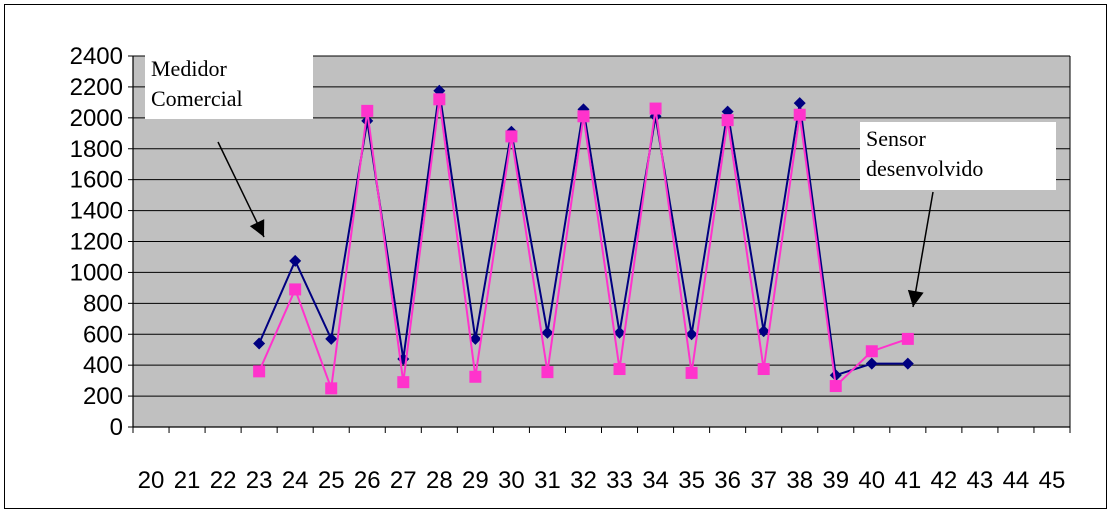 This screenshot has height=513, width=1111. I want to click on x-tick-label: 45, so click(1052, 480).